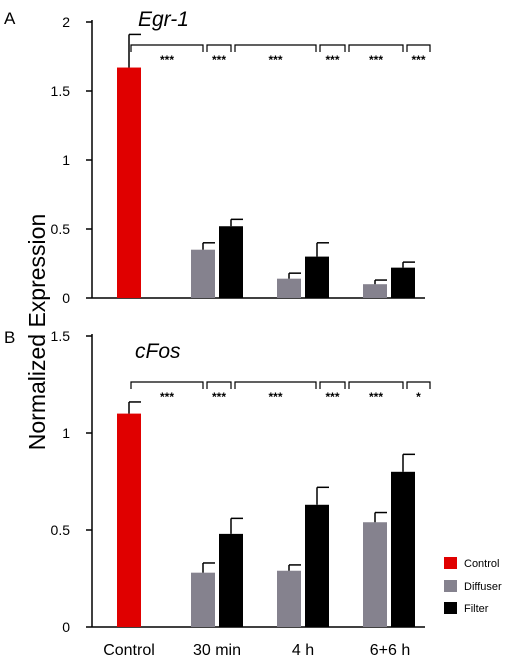  I want to click on y-axis-label: Normalized Expression, so click(37, 332).